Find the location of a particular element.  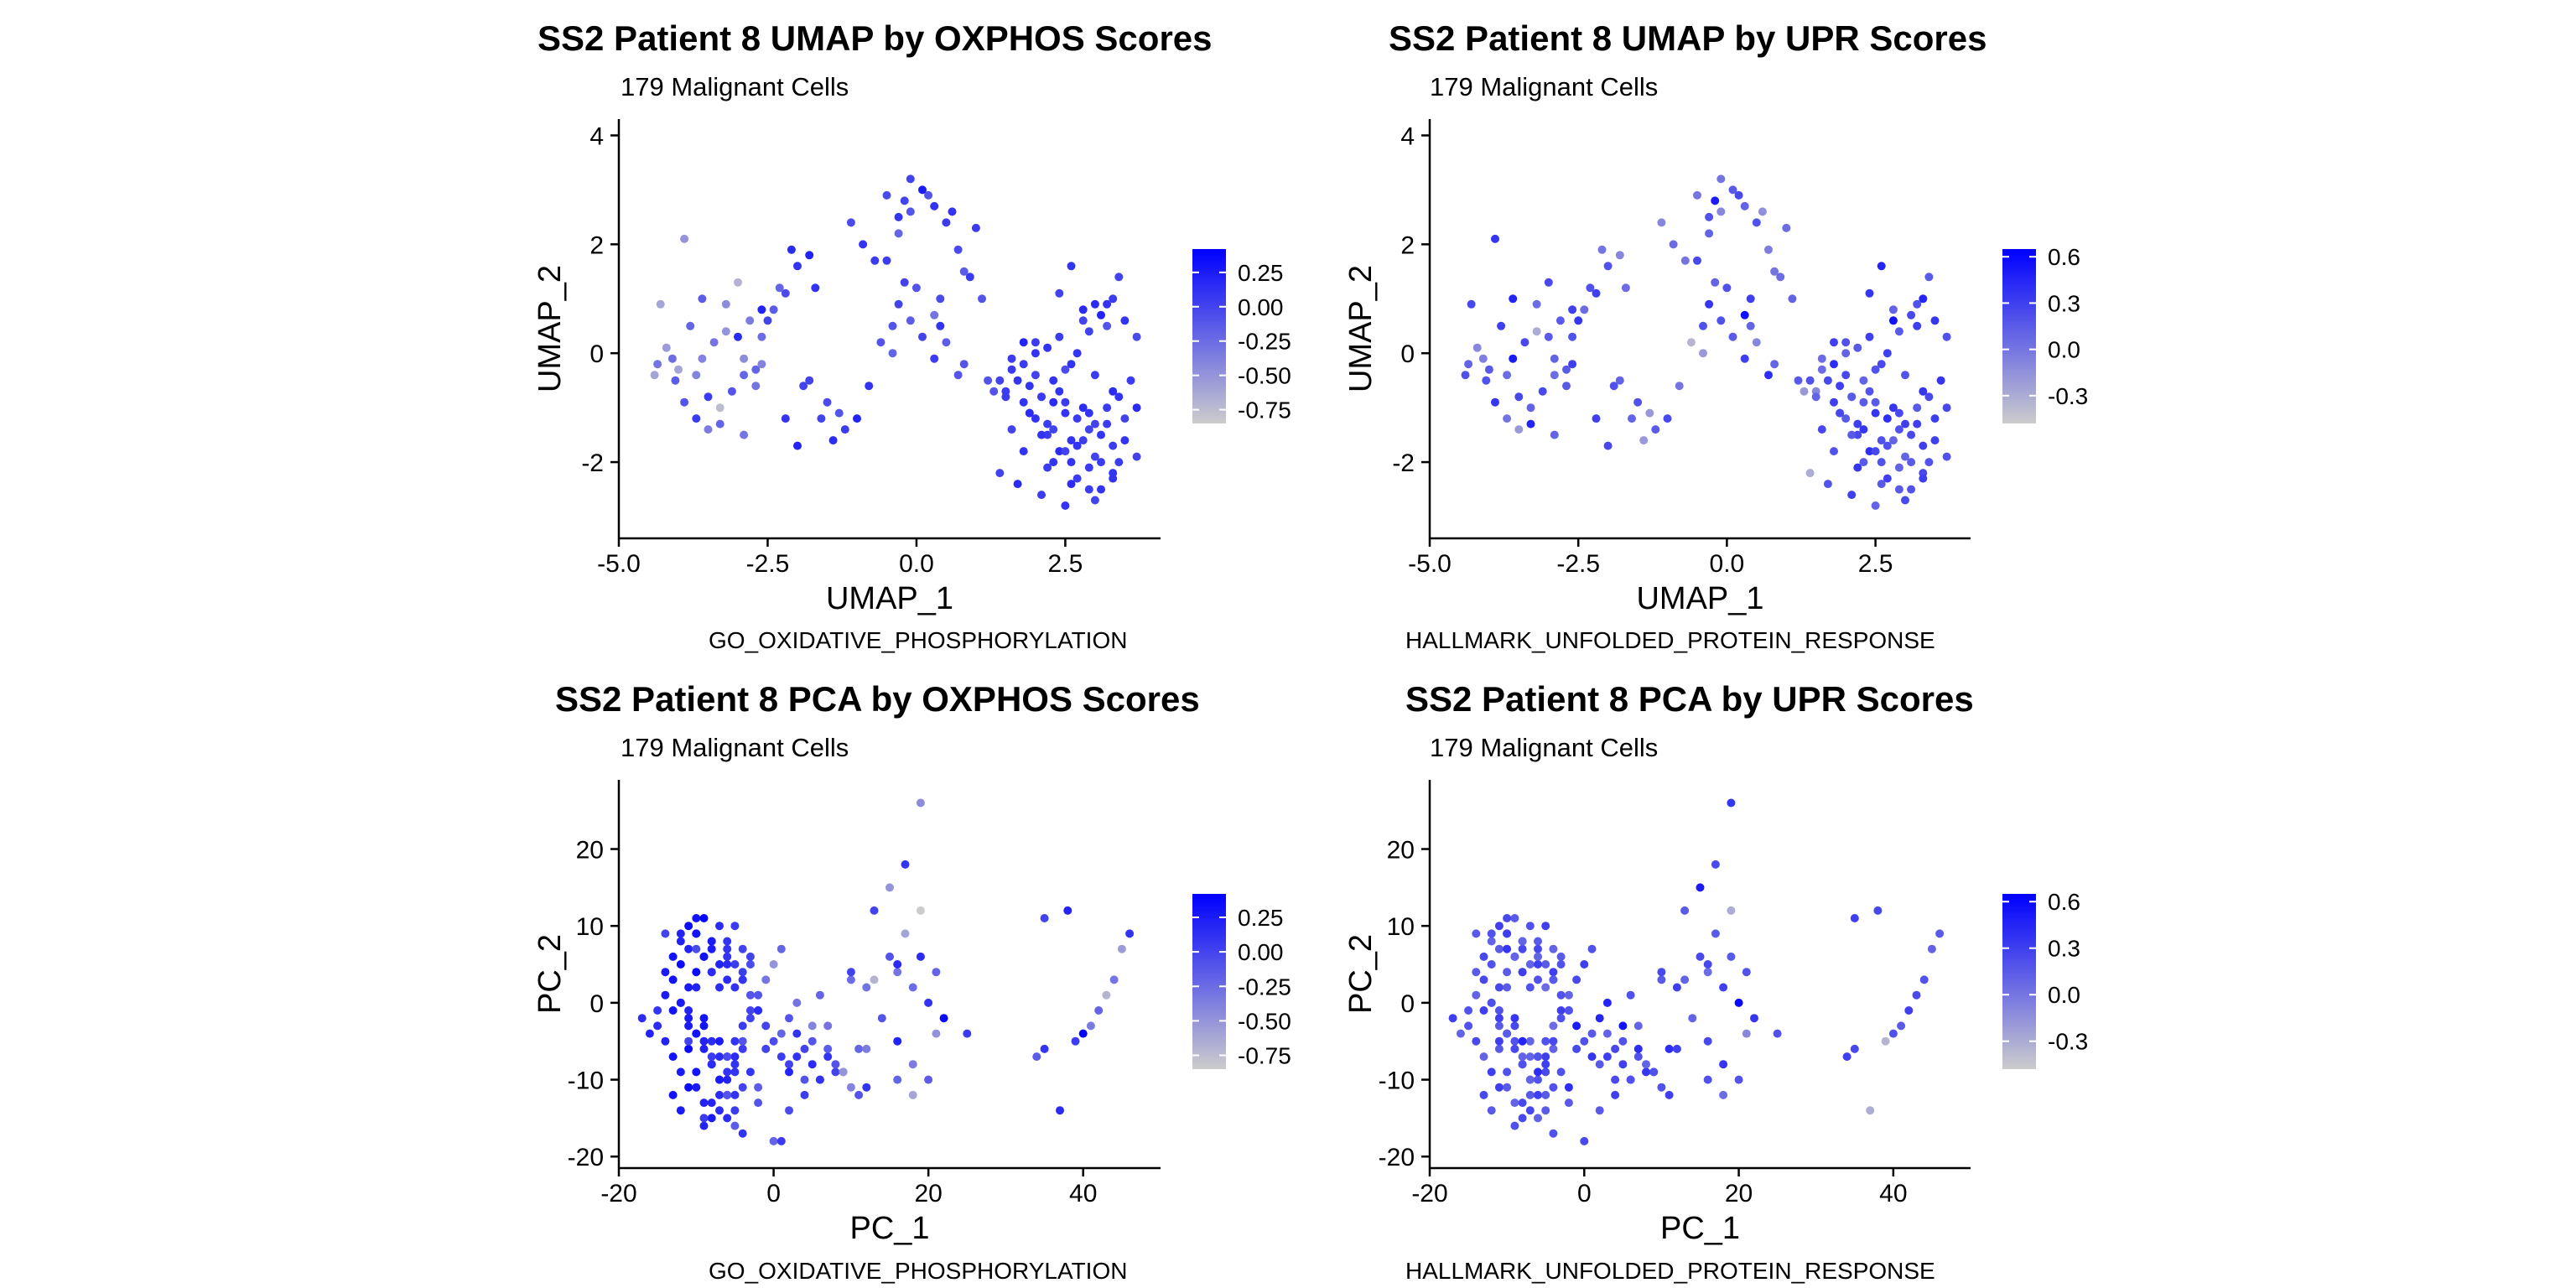

legend-tick-label: -0.50 is located at coordinates (1264, 376).